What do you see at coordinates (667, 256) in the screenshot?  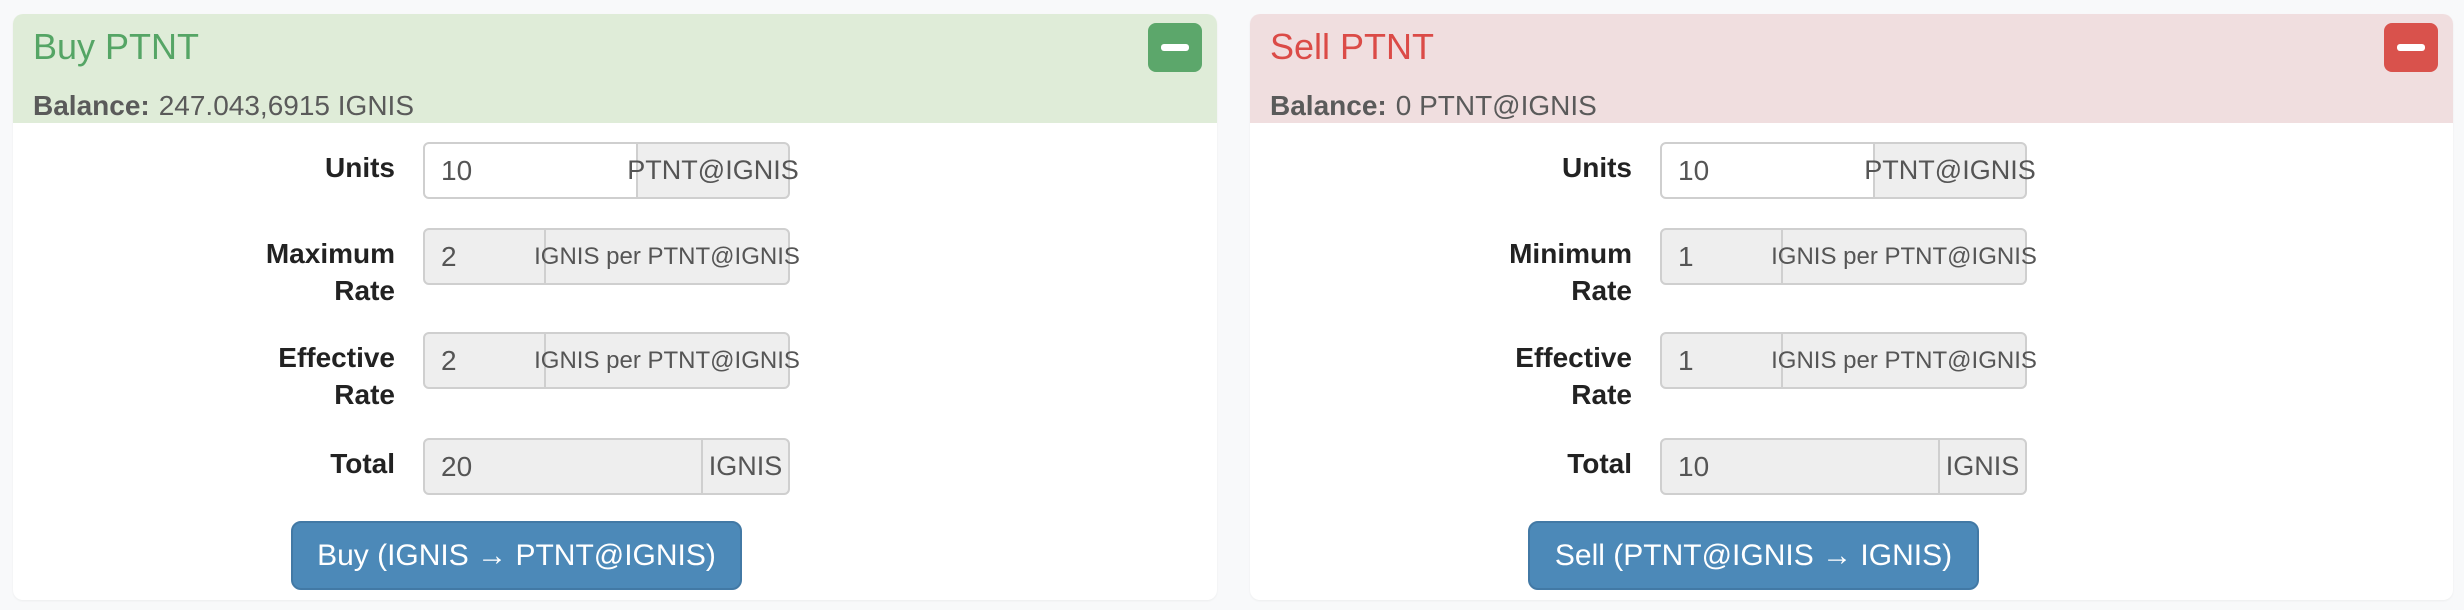 I see `maximum-rate-addon: IGNIS per PTNT@IGNIS` at bounding box center [667, 256].